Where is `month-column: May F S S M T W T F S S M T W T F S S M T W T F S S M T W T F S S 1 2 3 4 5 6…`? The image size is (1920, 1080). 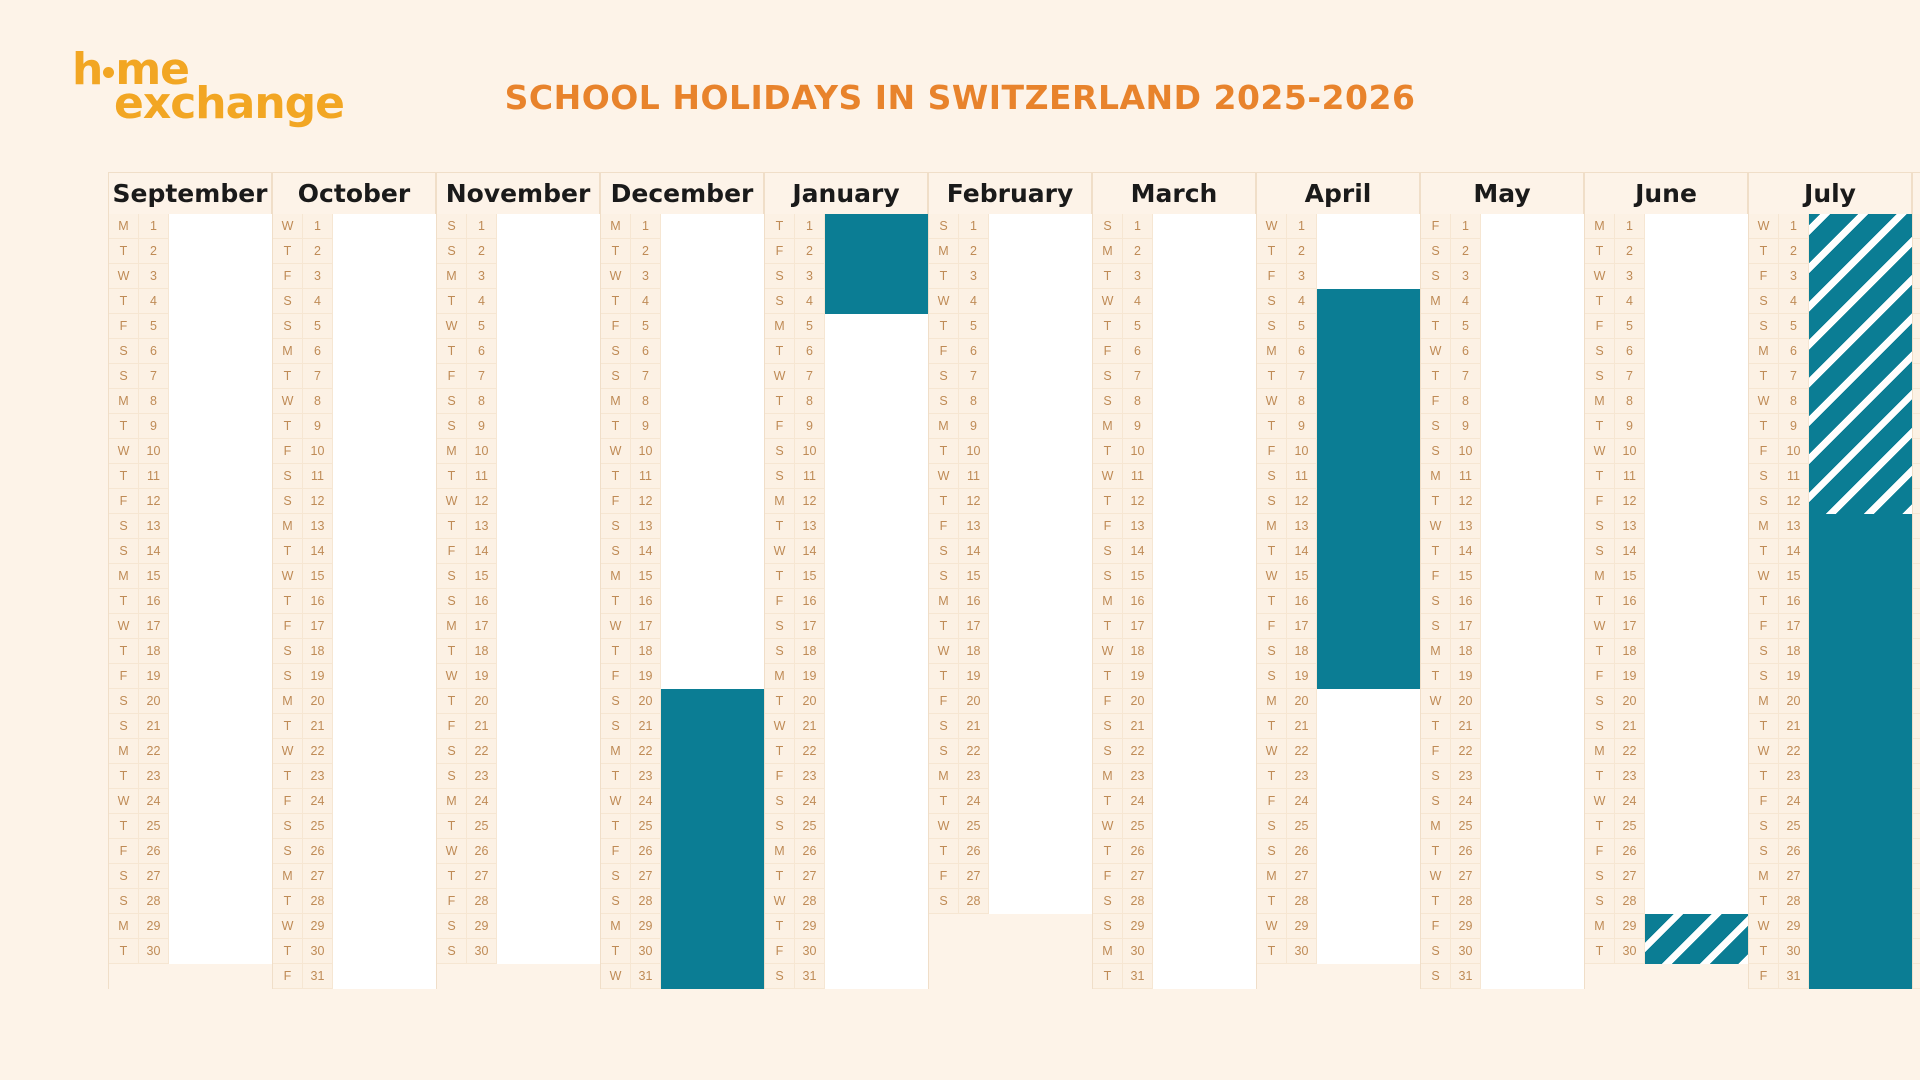 month-column: May F S S M T W T F S S M T W T F S S M T W T F S S M T W T F S S 1 2 3 4 5 6… is located at coordinates (1502, 580).